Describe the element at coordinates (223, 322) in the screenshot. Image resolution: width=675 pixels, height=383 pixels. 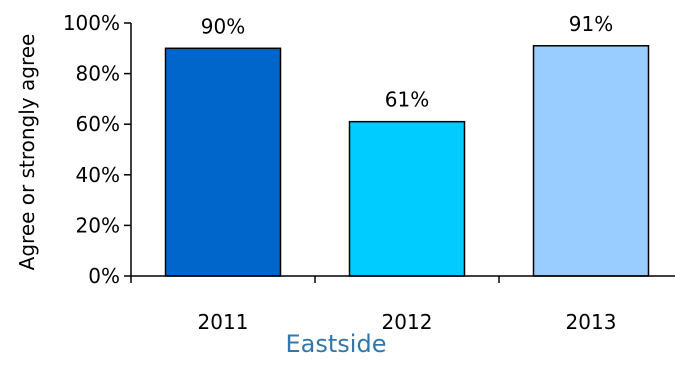
I see `x-tick-label-2011: 2011` at that location.